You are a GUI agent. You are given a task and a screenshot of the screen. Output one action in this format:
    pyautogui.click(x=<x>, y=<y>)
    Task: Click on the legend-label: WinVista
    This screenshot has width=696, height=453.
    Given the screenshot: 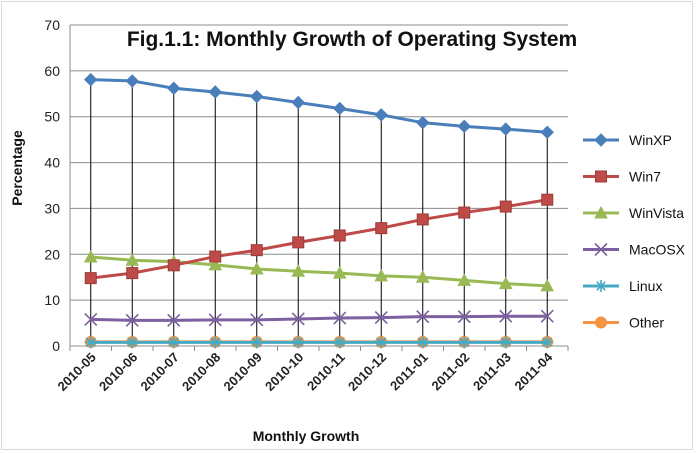 What is the action you would take?
    pyautogui.click(x=656, y=213)
    